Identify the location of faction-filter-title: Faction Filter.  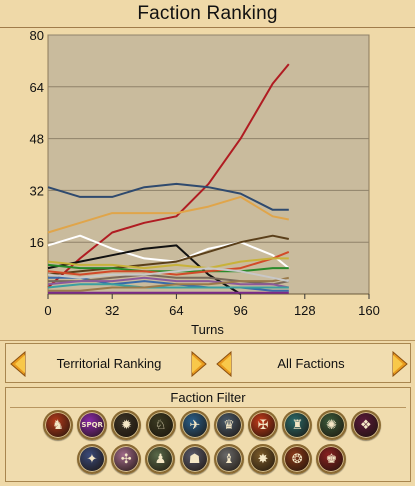
(208, 397).